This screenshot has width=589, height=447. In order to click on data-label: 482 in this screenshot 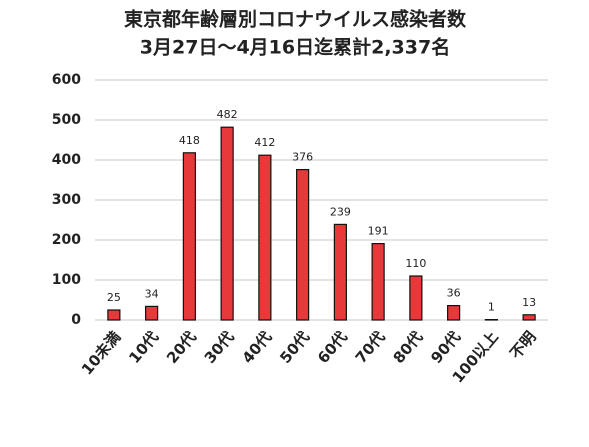, I will do `click(227, 114)`.